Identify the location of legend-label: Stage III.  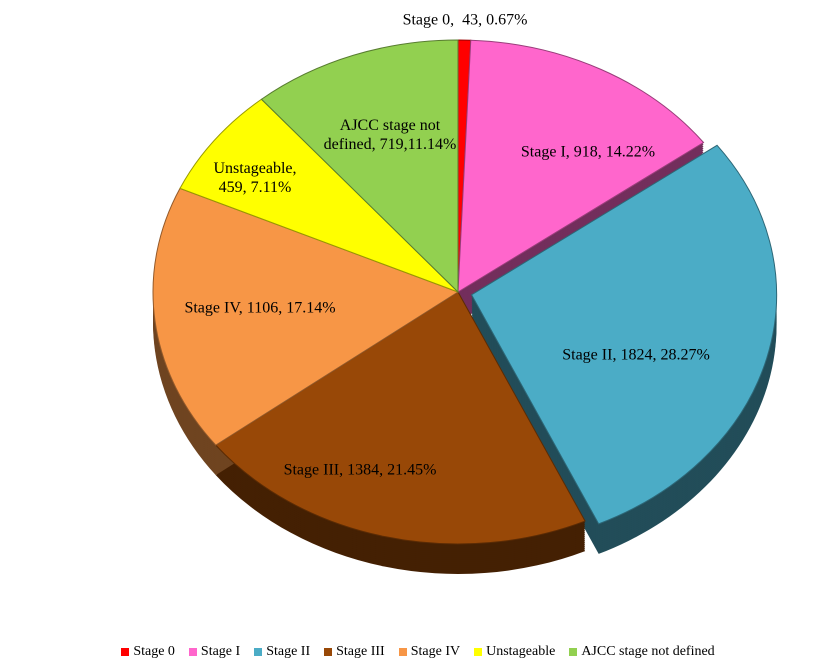
(360, 651).